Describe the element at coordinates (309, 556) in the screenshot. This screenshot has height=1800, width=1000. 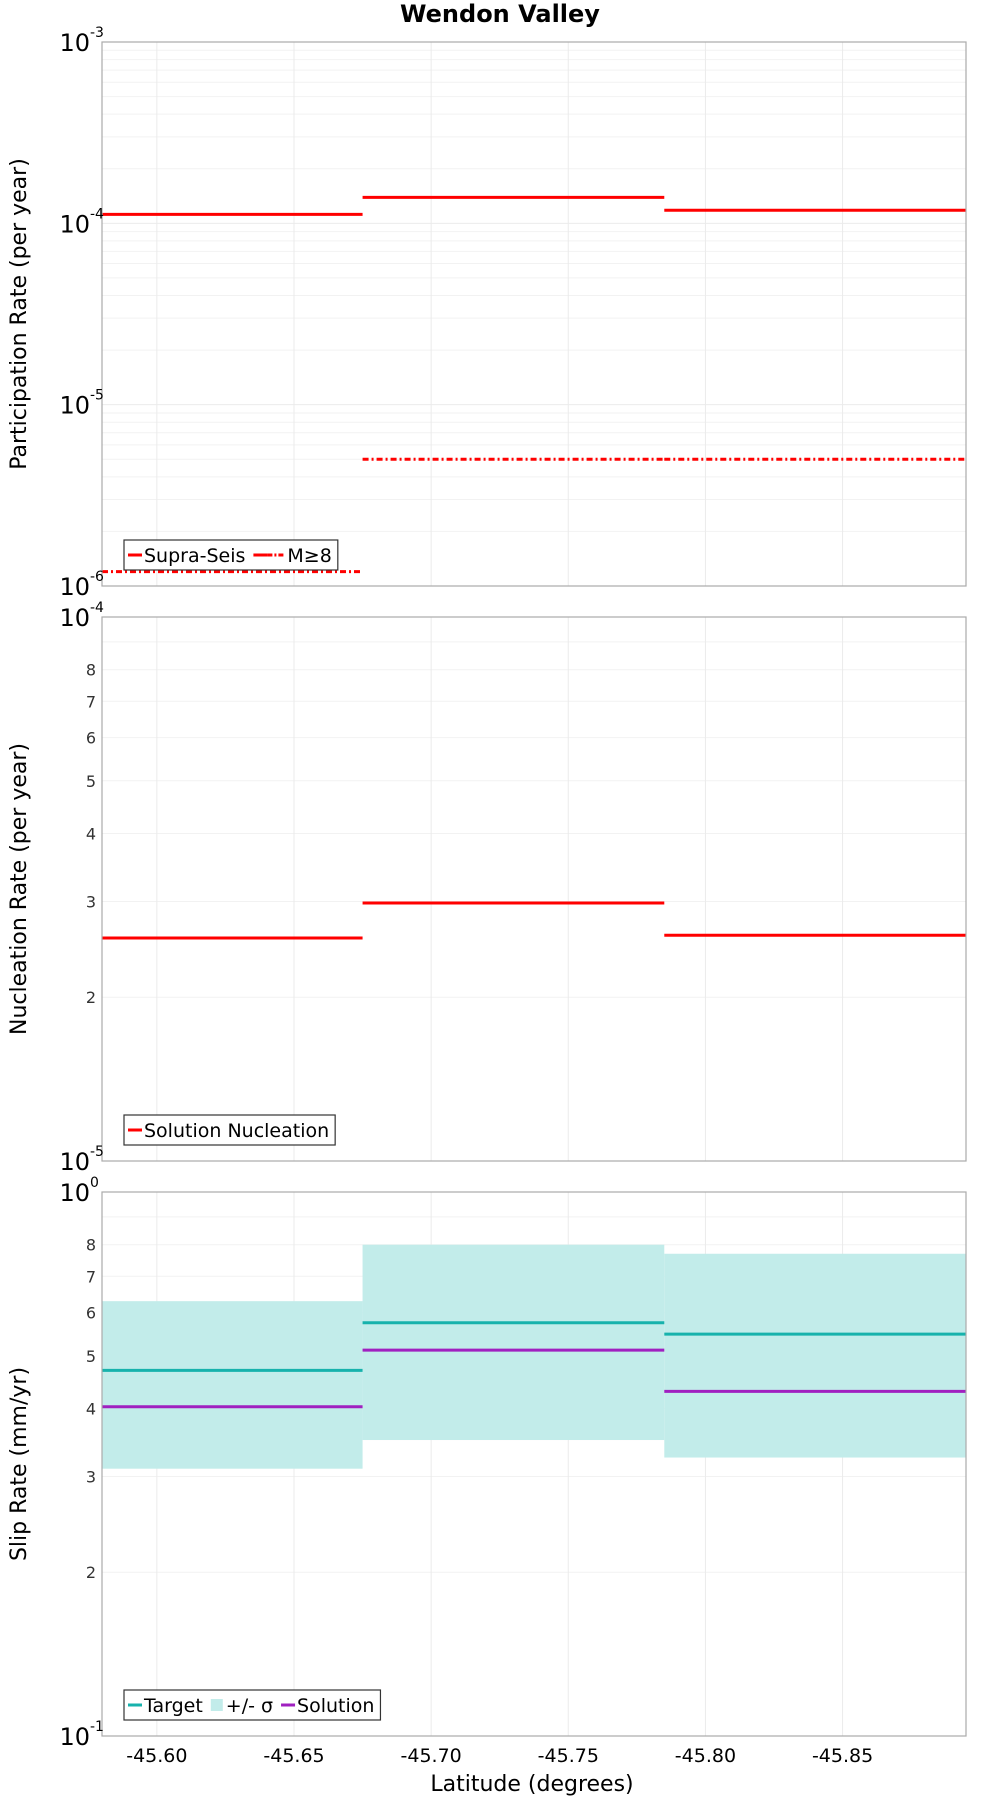
I see `legend-label: M≥8` at that location.